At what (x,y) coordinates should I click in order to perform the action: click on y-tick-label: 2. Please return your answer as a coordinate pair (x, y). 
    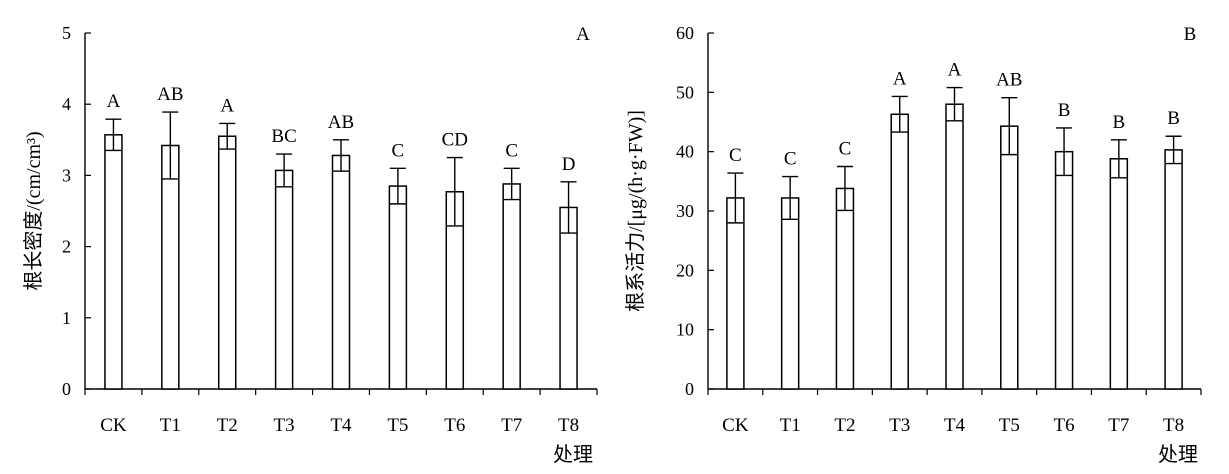
    Looking at the image, I should click on (66, 247).